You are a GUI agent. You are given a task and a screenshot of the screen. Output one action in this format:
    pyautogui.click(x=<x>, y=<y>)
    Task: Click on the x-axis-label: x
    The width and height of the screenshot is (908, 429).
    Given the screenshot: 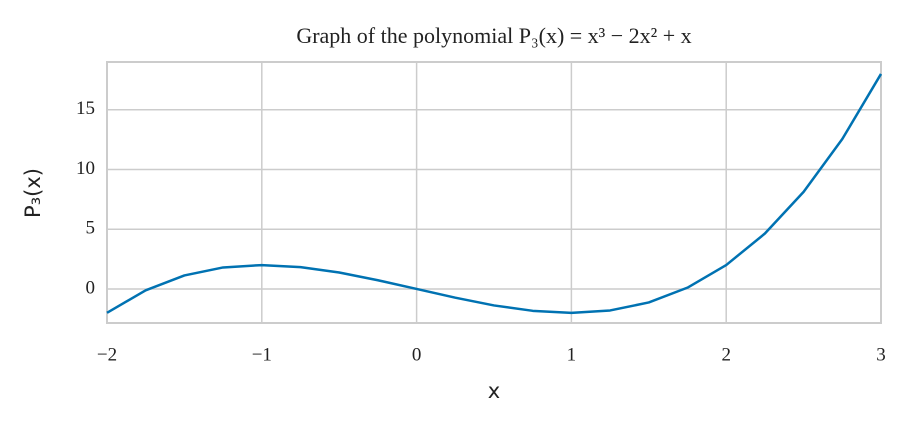 What is the action you would take?
    pyautogui.click(x=494, y=391)
    